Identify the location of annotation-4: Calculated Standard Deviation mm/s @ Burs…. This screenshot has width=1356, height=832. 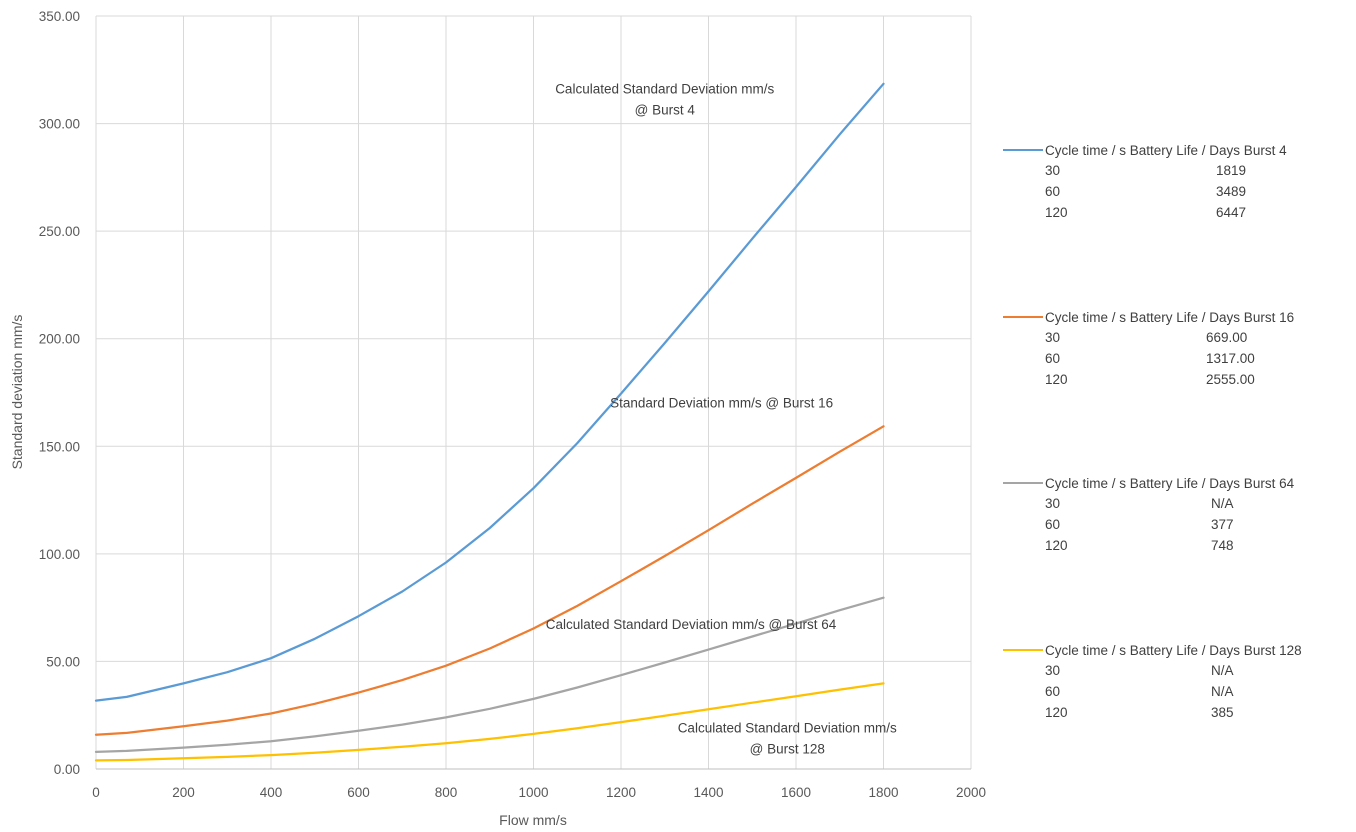
(787, 738).